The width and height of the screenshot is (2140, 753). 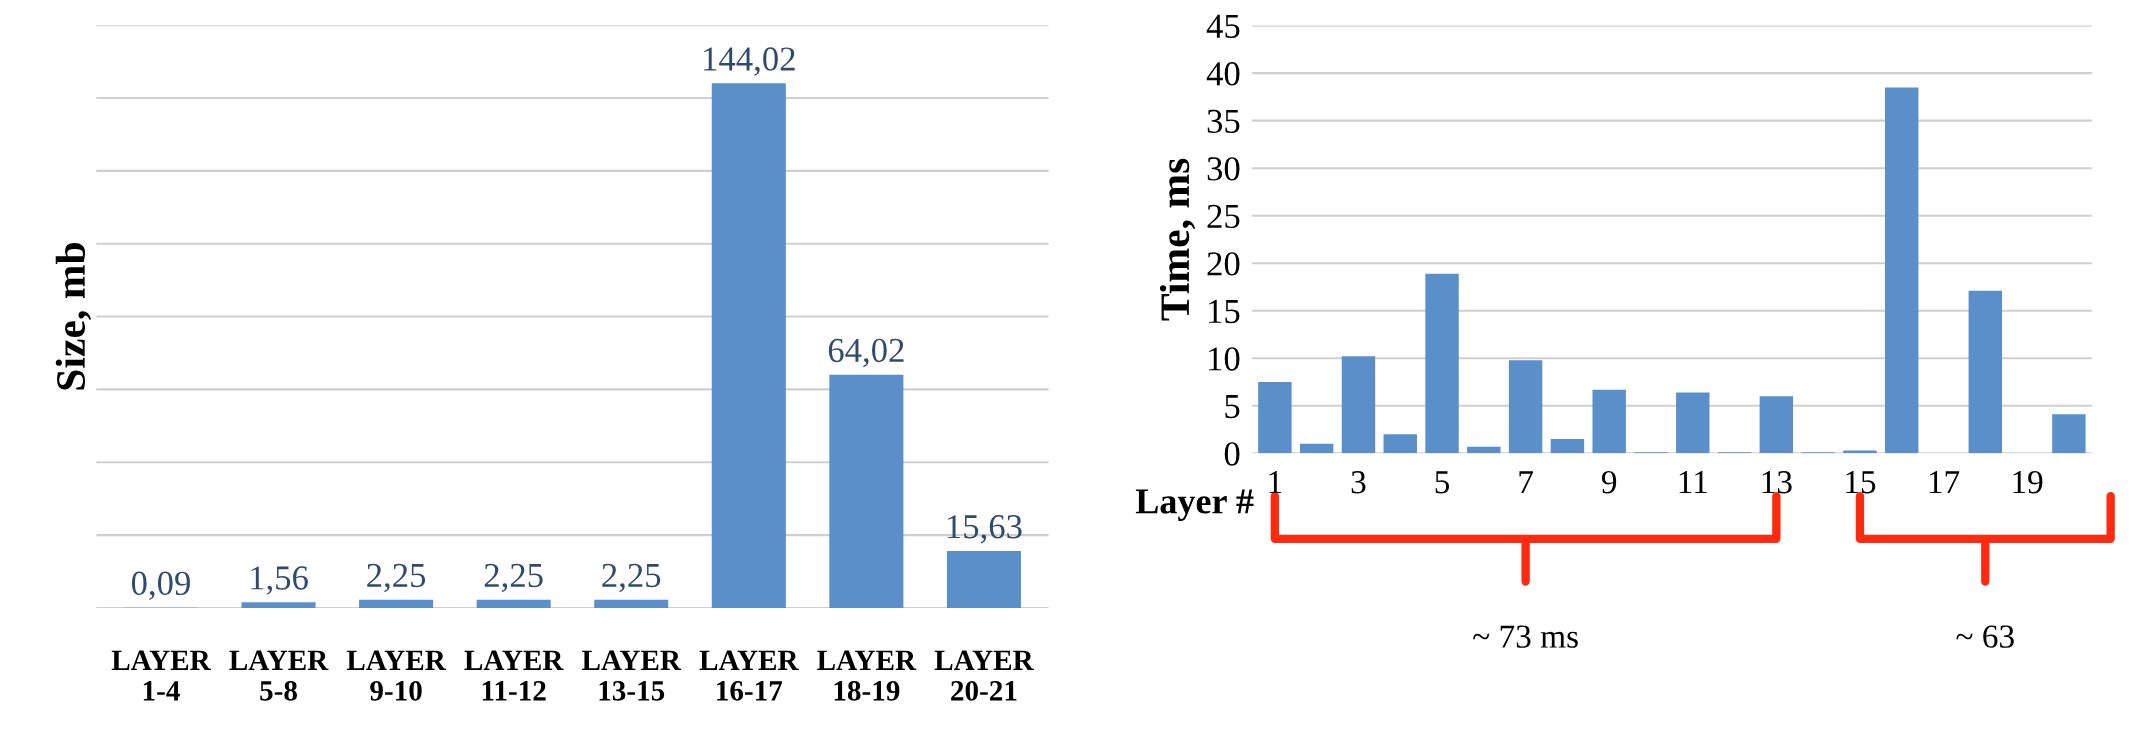 What do you see at coordinates (73, 316) in the screenshot?
I see `y-axis-title: Size, mb` at bounding box center [73, 316].